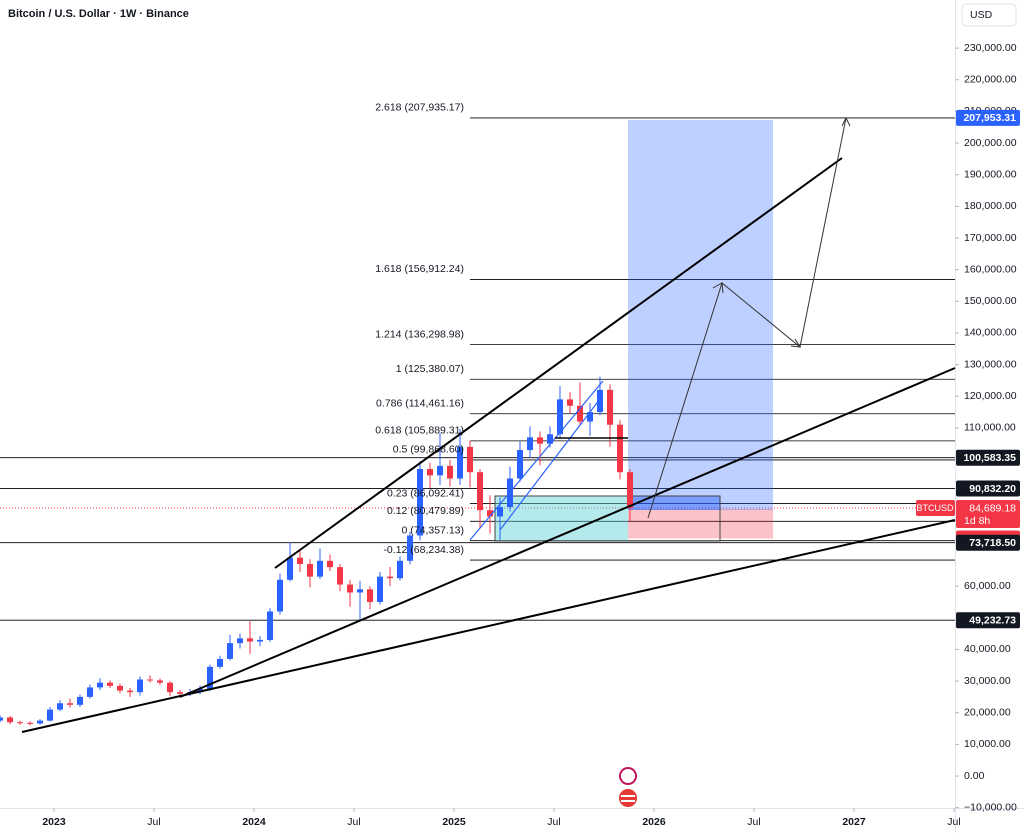  I want to click on range-outline, so click(607, 518).